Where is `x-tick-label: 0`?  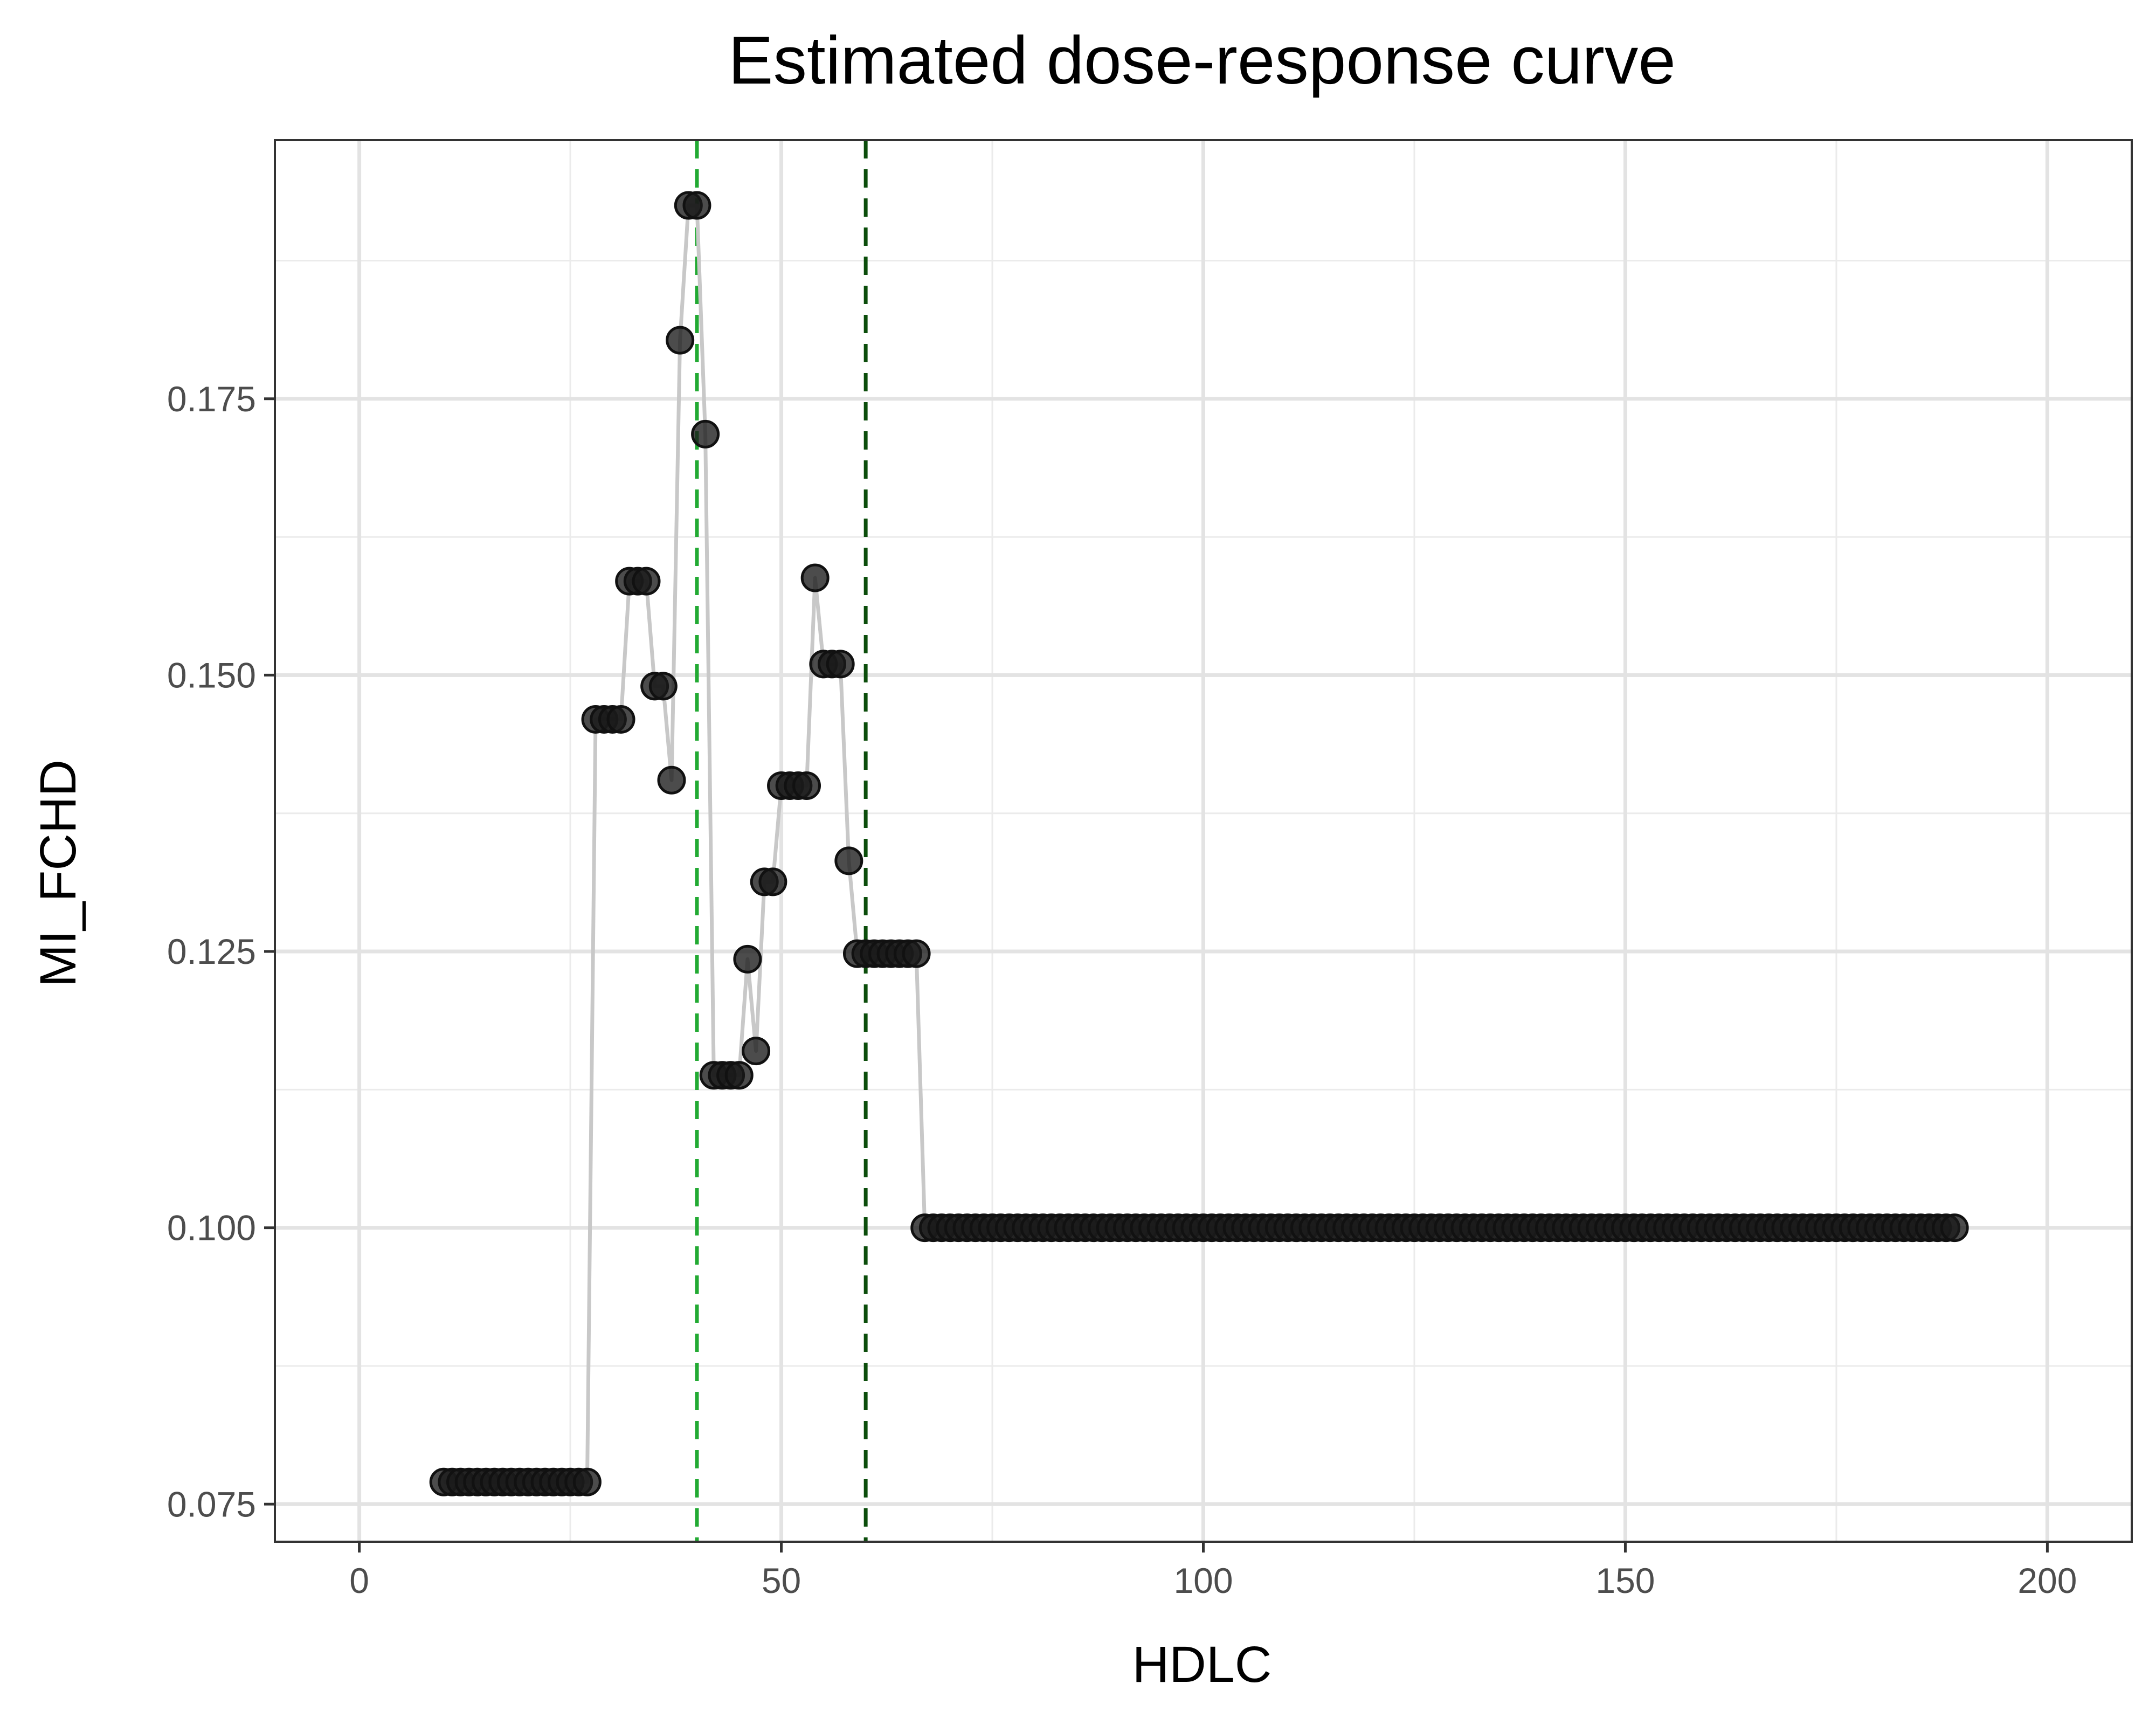 x-tick-label: 0 is located at coordinates (359, 1581).